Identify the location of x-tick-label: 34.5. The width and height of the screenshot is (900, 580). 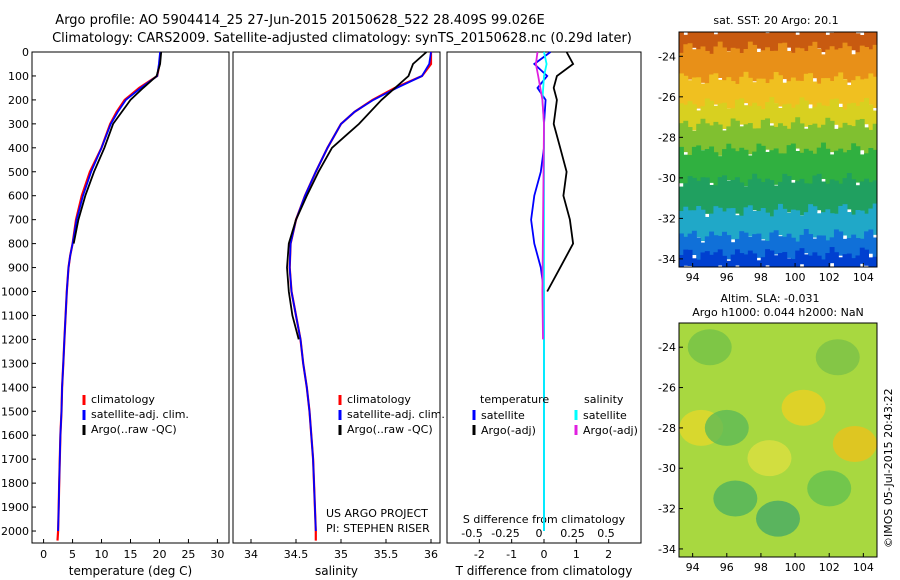
(296, 554).